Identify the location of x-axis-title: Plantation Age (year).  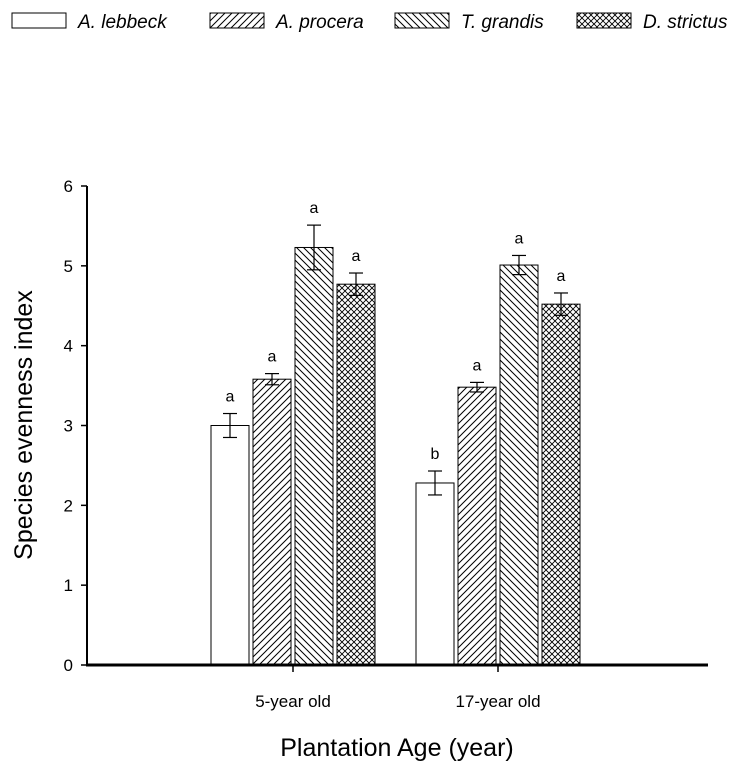
(396, 748).